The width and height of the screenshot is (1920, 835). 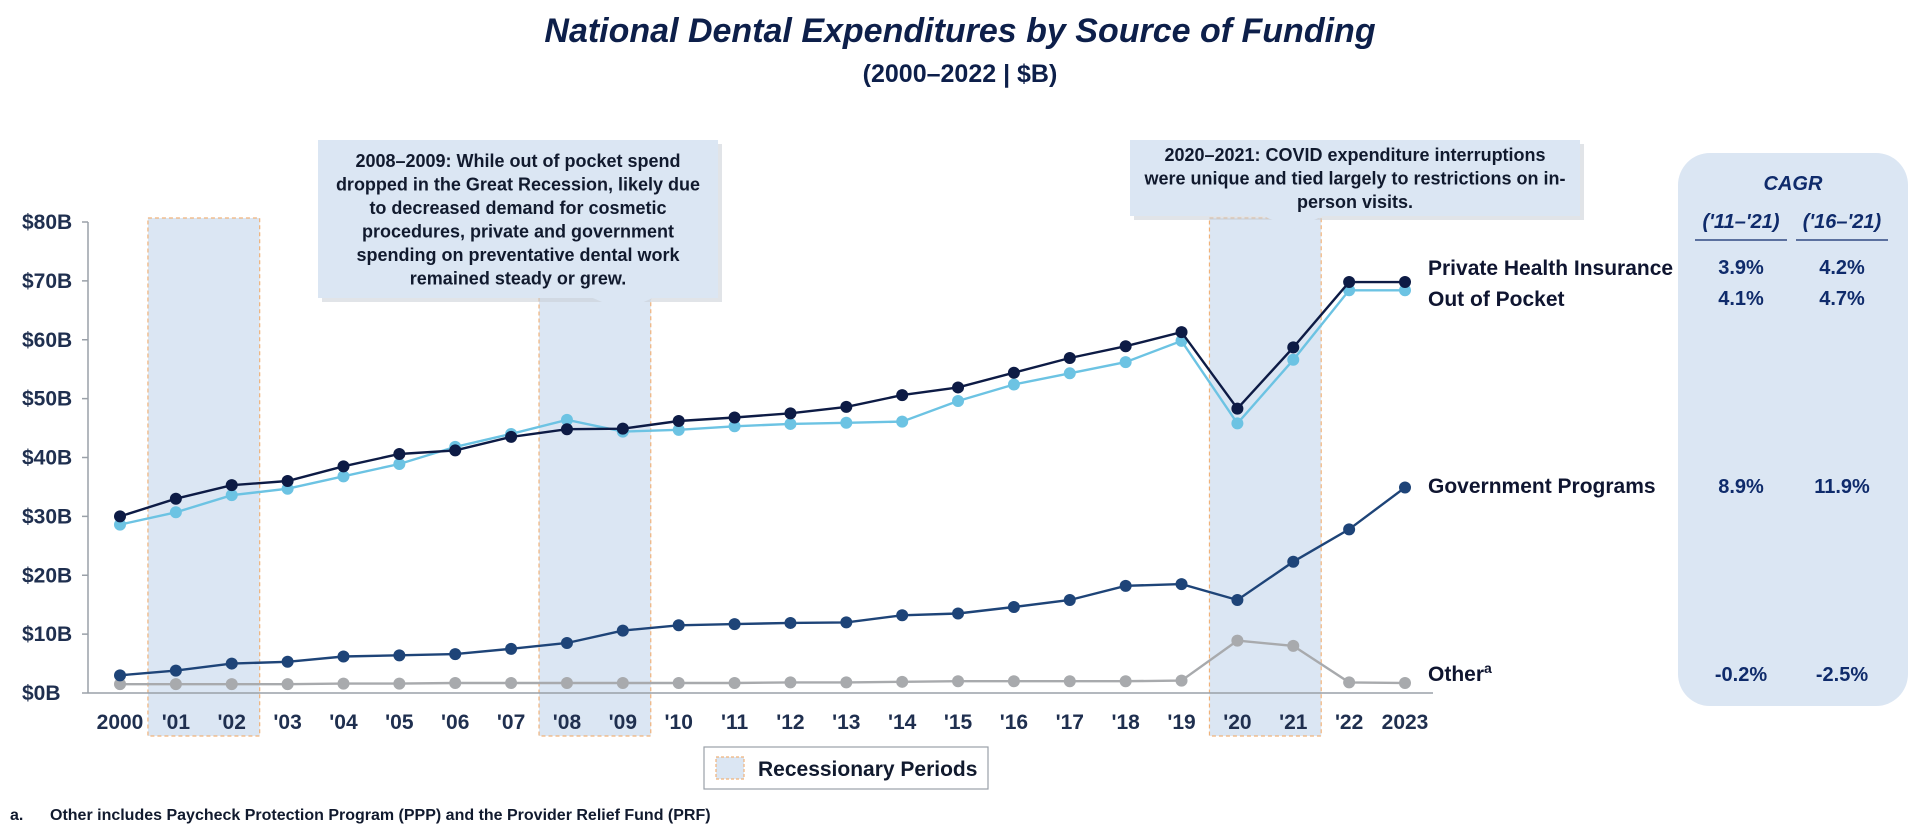 I want to click on series-label: Government Programs, so click(x=1542, y=486).